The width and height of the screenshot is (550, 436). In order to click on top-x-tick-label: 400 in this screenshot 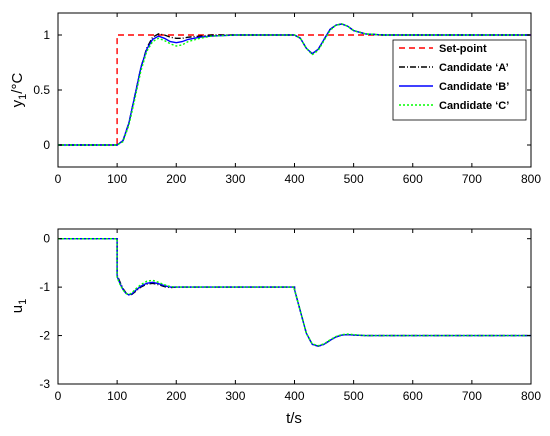, I will do `click(294, 179)`.